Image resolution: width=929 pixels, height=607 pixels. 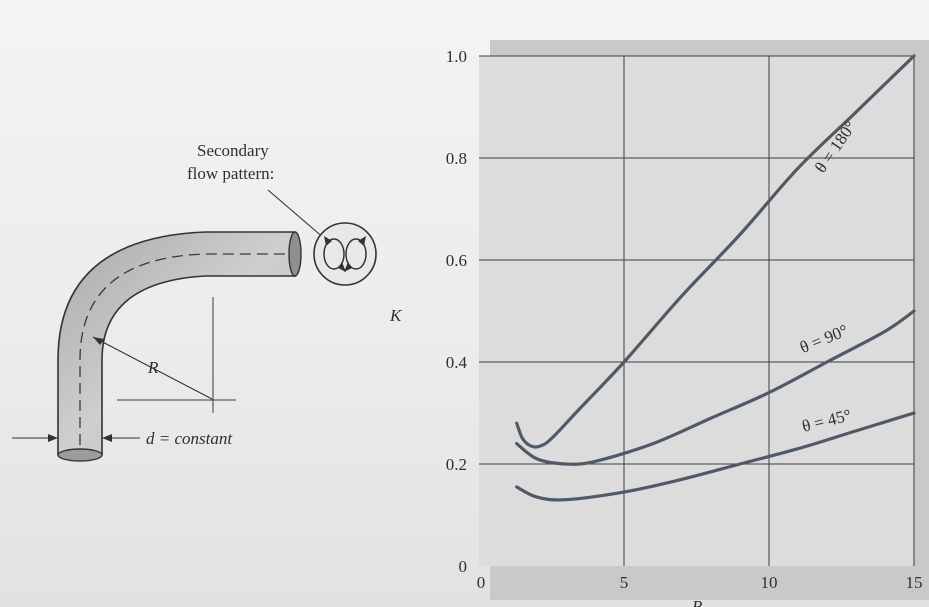 I want to click on diameter-label: d = constant, so click(x=189, y=438).